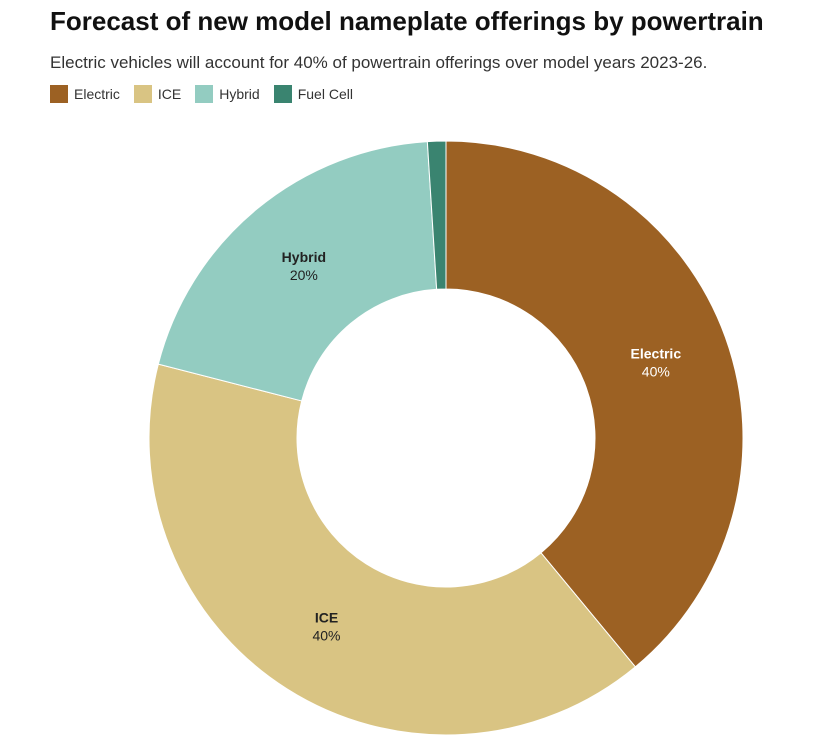 The width and height of the screenshot is (840, 740). I want to click on legend-item-fuel-cell: Fuel Cell, so click(313, 94).